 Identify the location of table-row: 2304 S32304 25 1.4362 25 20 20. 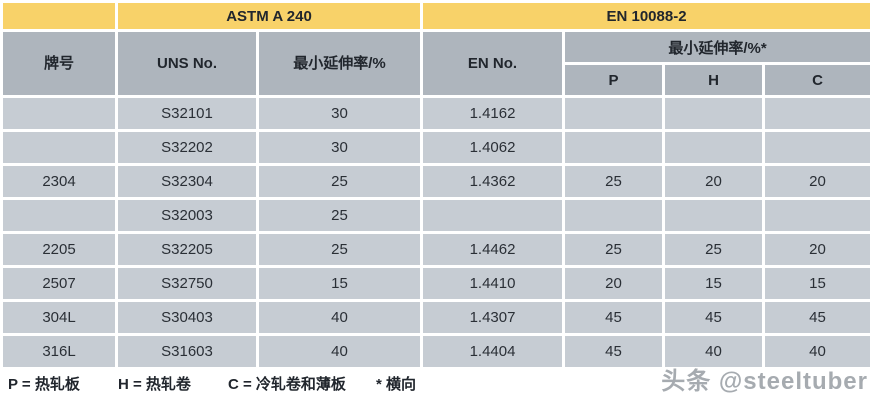
(437, 181).